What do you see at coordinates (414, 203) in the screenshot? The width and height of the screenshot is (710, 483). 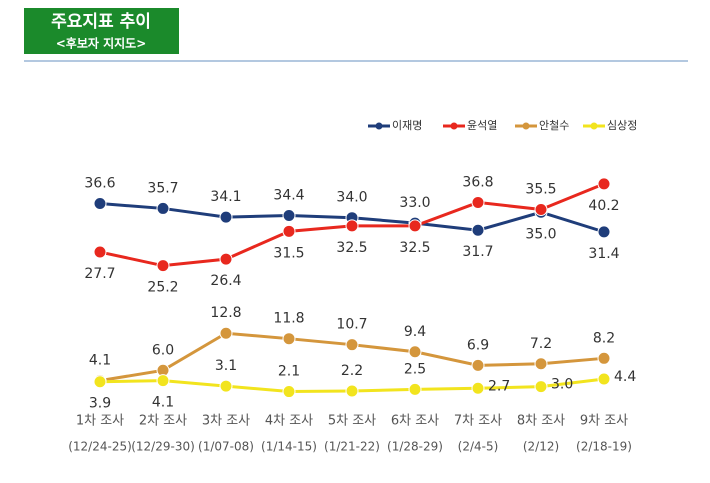 I see `data-label: 33.0` at bounding box center [414, 203].